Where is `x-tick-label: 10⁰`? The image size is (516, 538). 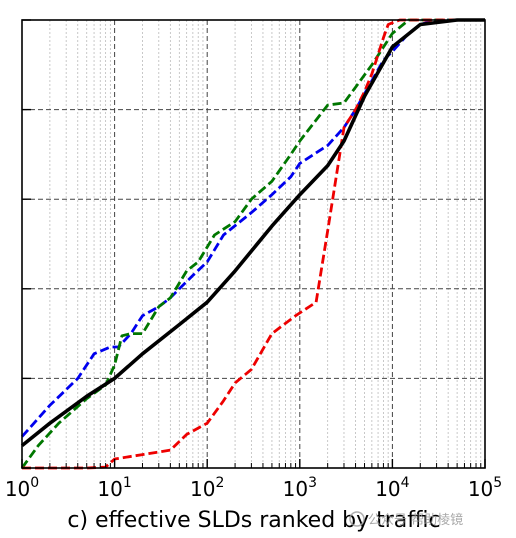 x-tick-label: 10⁰ is located at coordinates (22, 488).